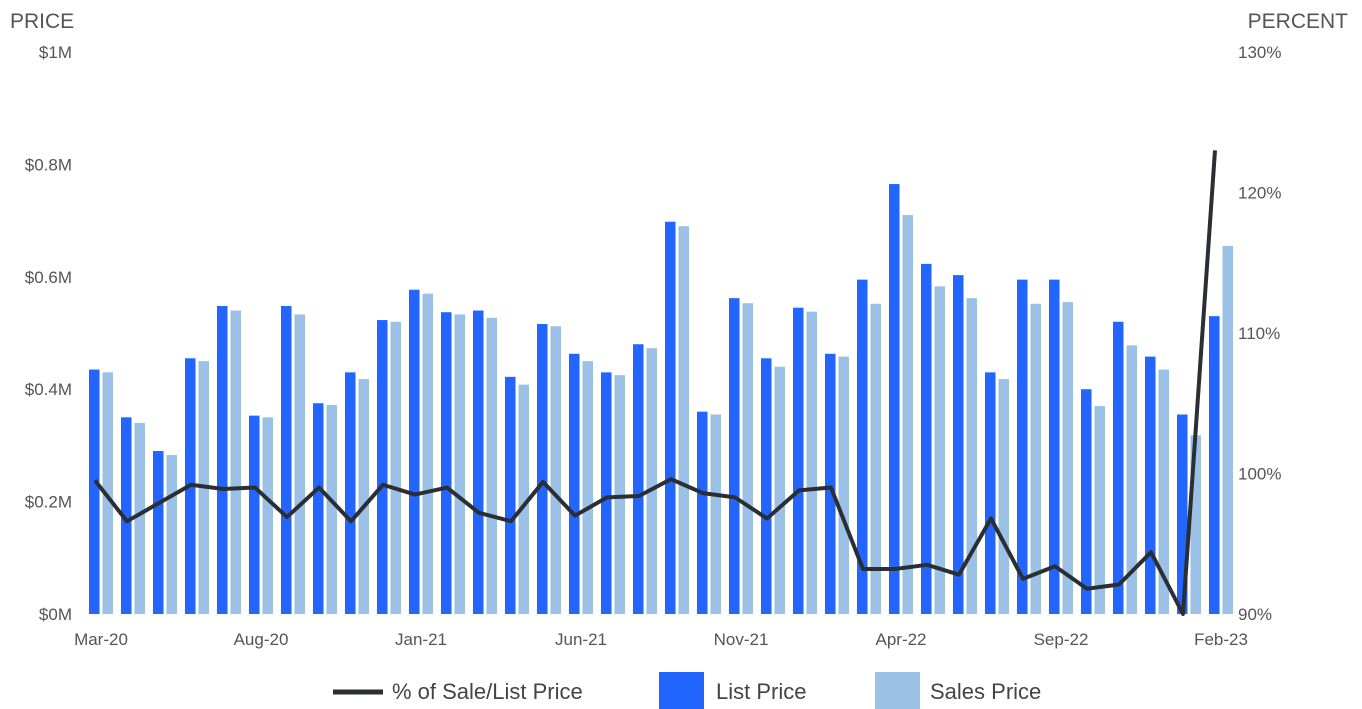  Describe the element at coordinates (1255, 614) in the screenshot. I see `y-right-tick-label: 90%` at that location.